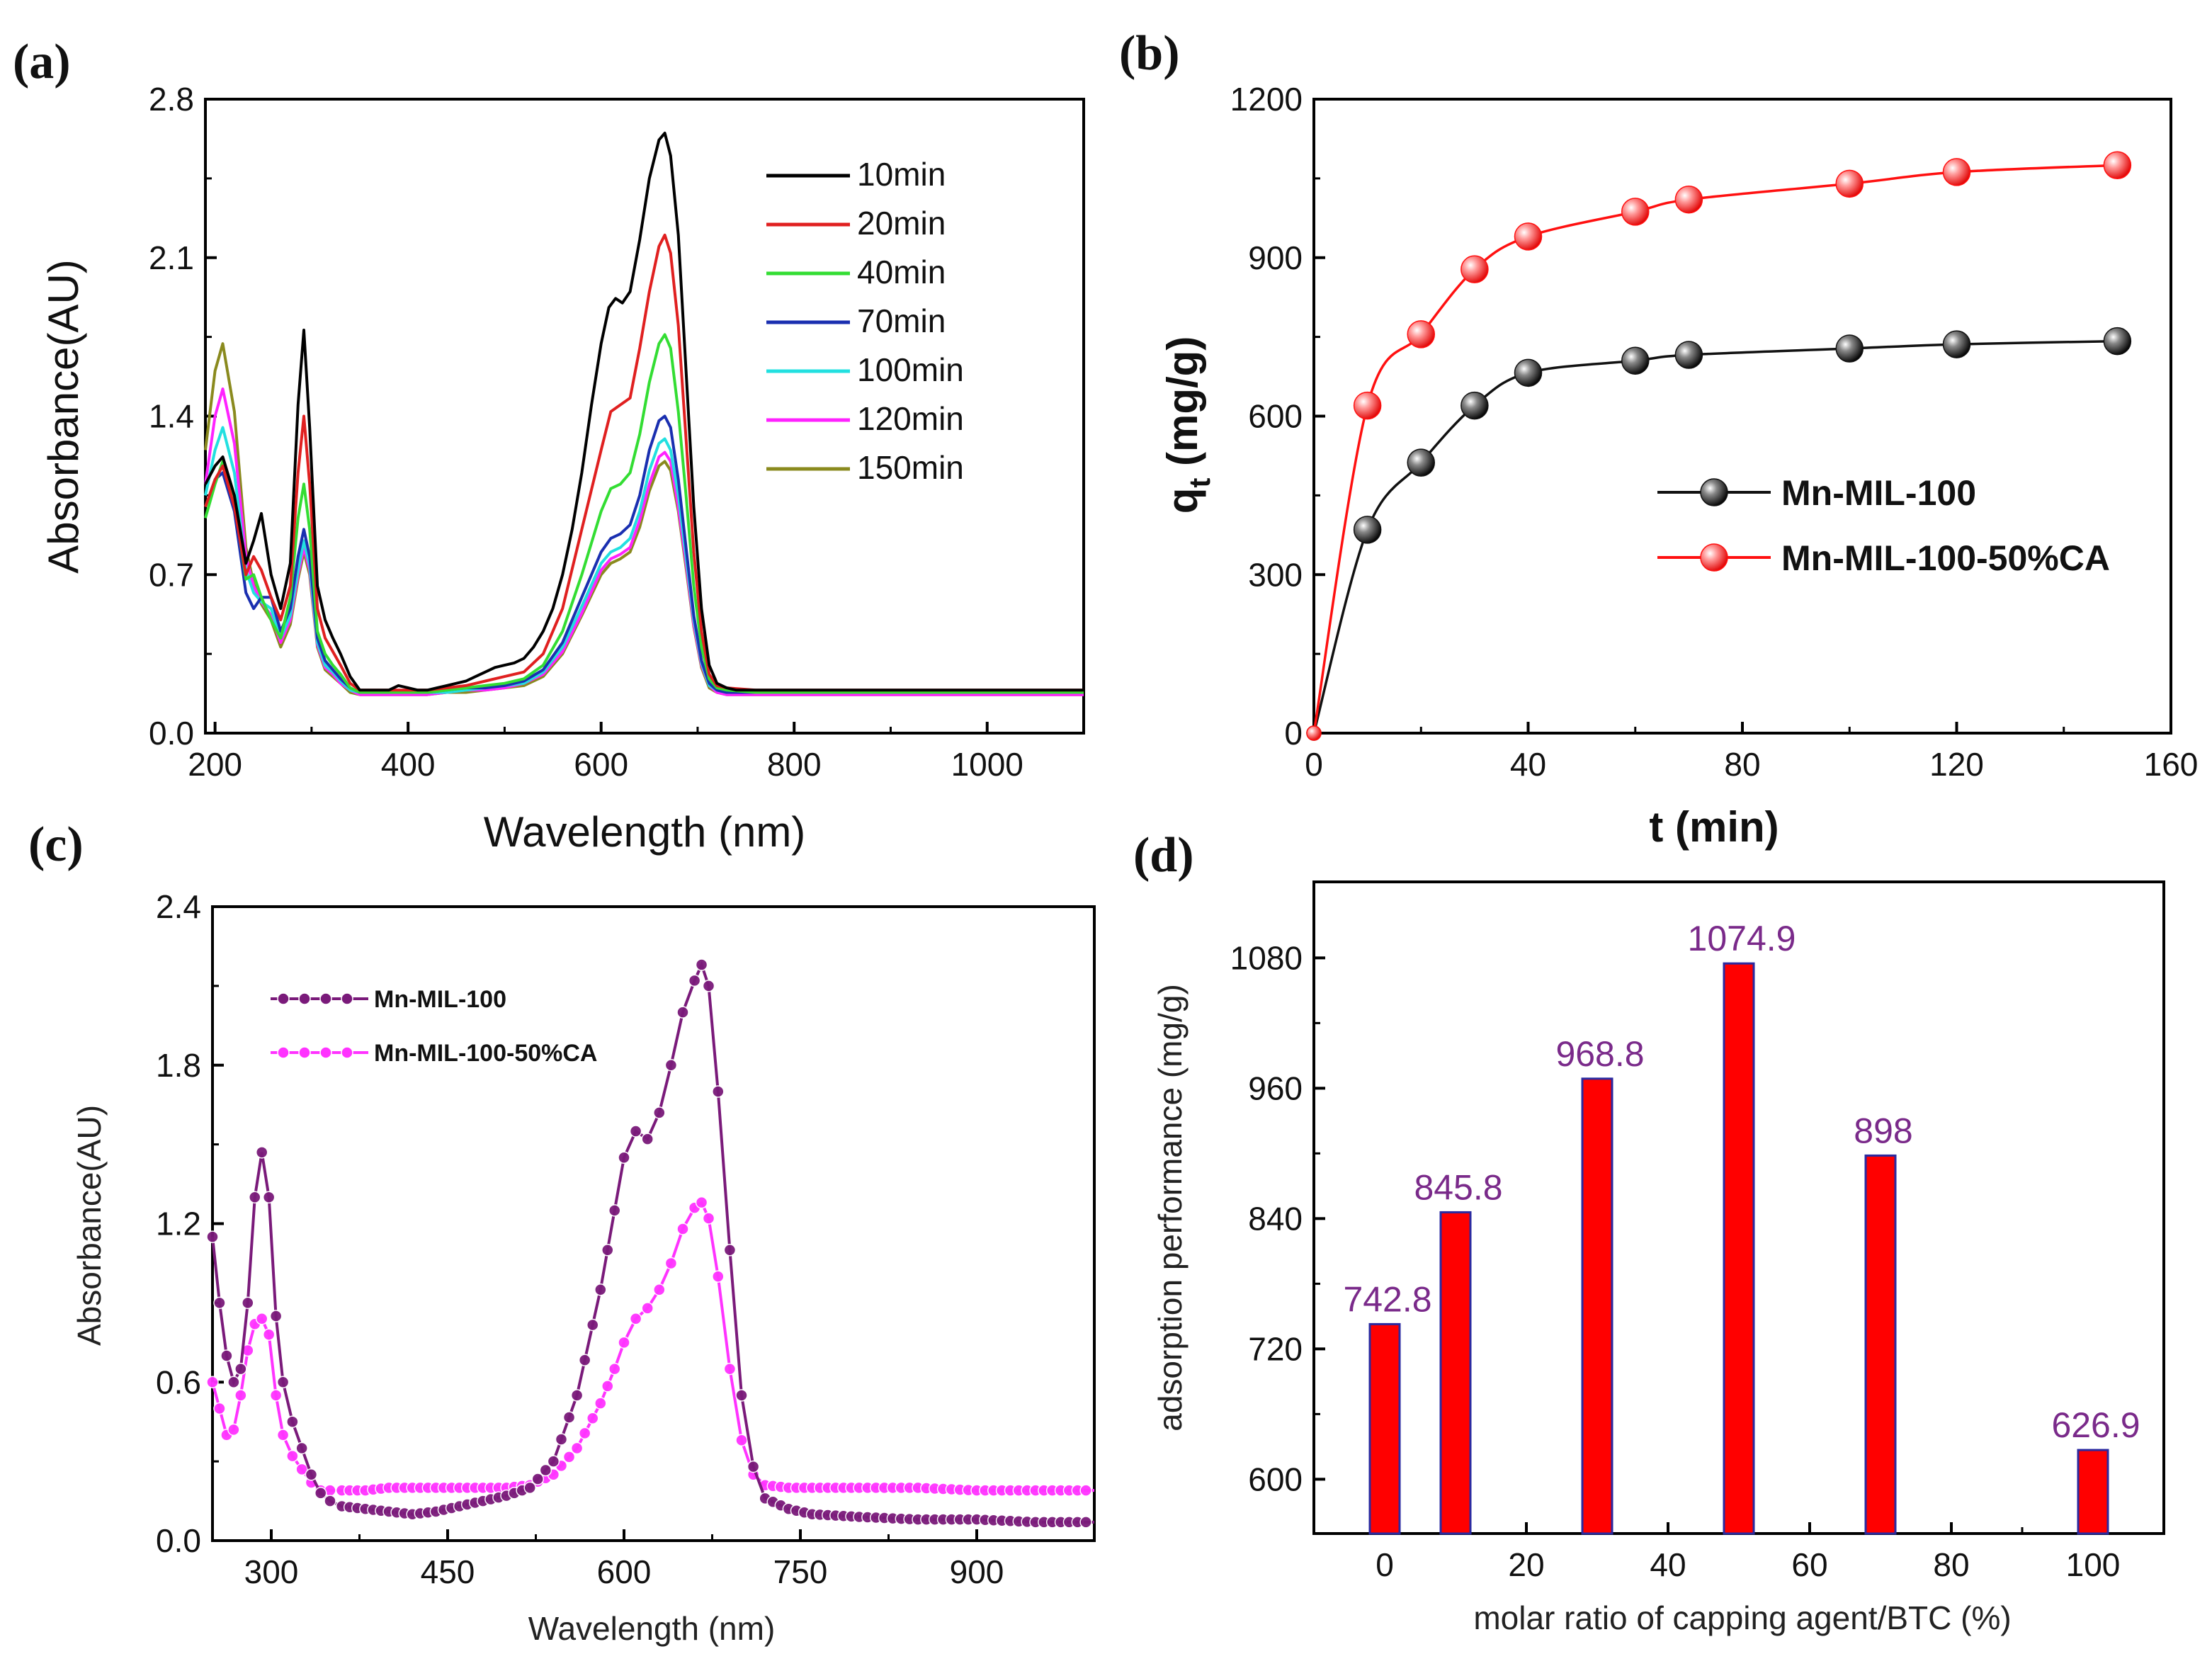  I want to click on panel-d-x-tick-label: 80, so click(1951, 1565).